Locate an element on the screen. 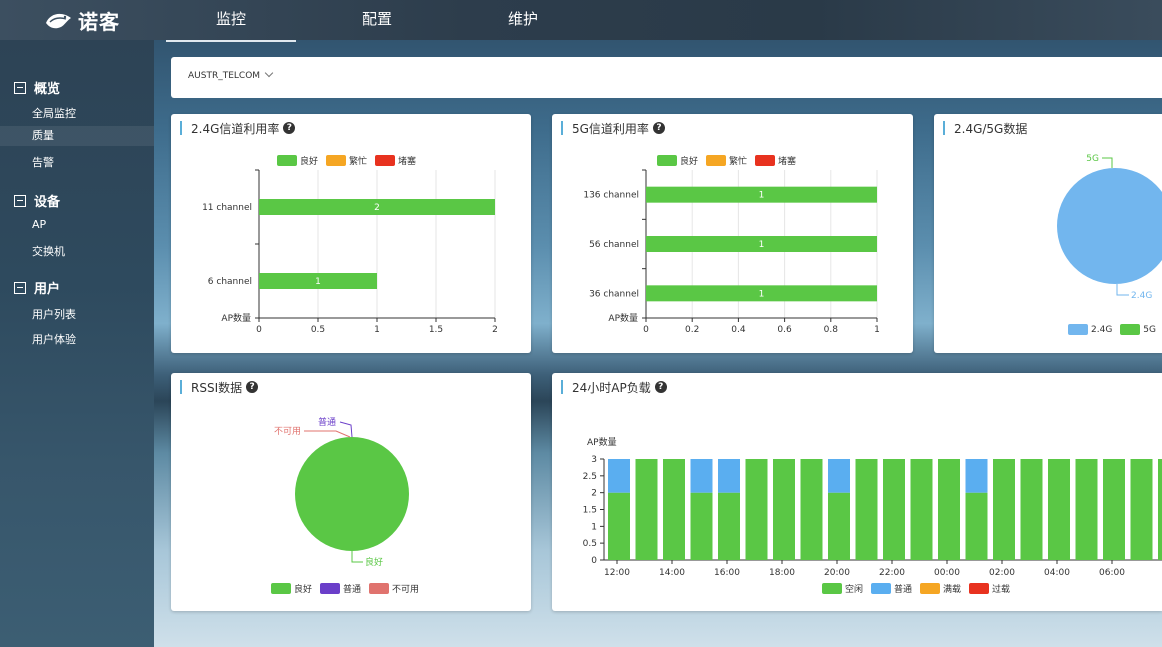 The height and width of the screenshot is (647, 1162). legend-item-5g: 5G is located at coordinates (1138, 329).